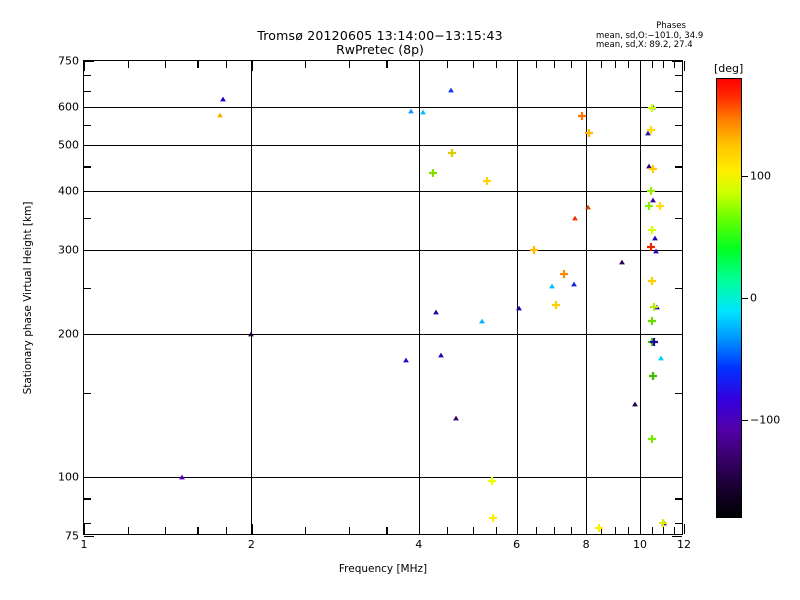 The height and width of the screenshot is (600, 800). What do you see at coordinates (765, 420) in the screenshot?
I see `colorbar-tick-label: −100` at bounding box center [765, 420].